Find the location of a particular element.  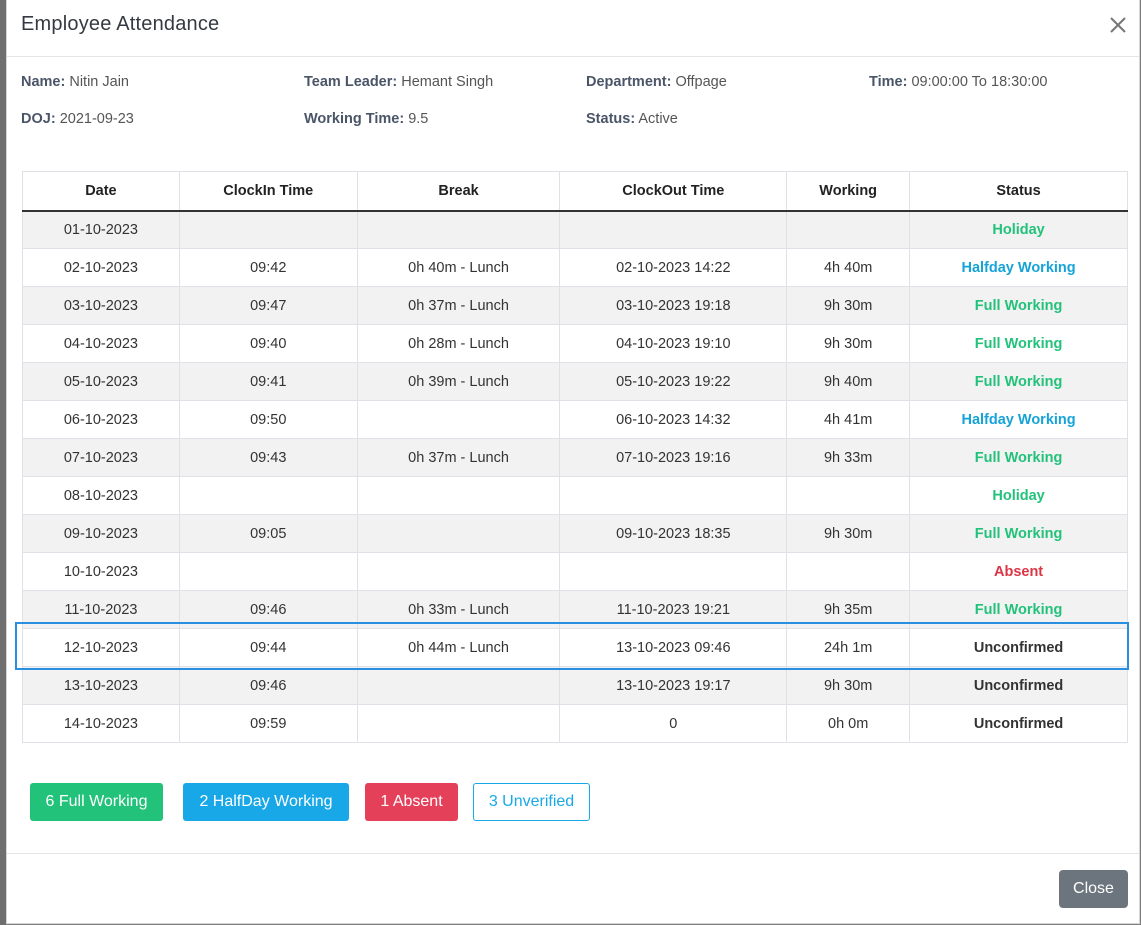

clockout-cell: 13-10-2023 09:46 is located at coordinates (673, 647).